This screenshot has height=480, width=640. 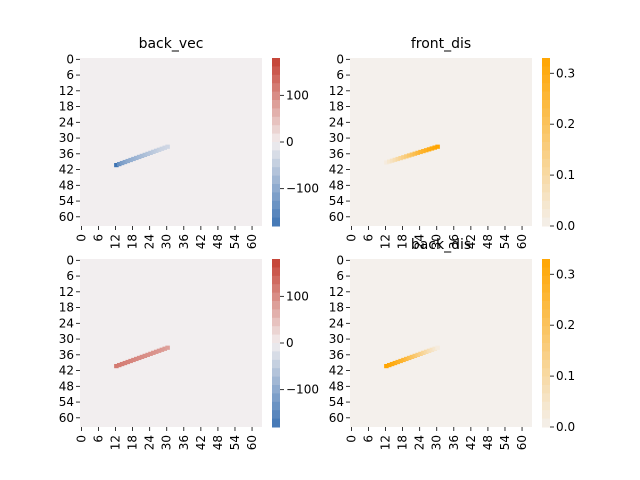 What do you see at coordinates (471, 241) in the screenshot?
I see `x-tick-label: 42` at bounding box center [471, 241].